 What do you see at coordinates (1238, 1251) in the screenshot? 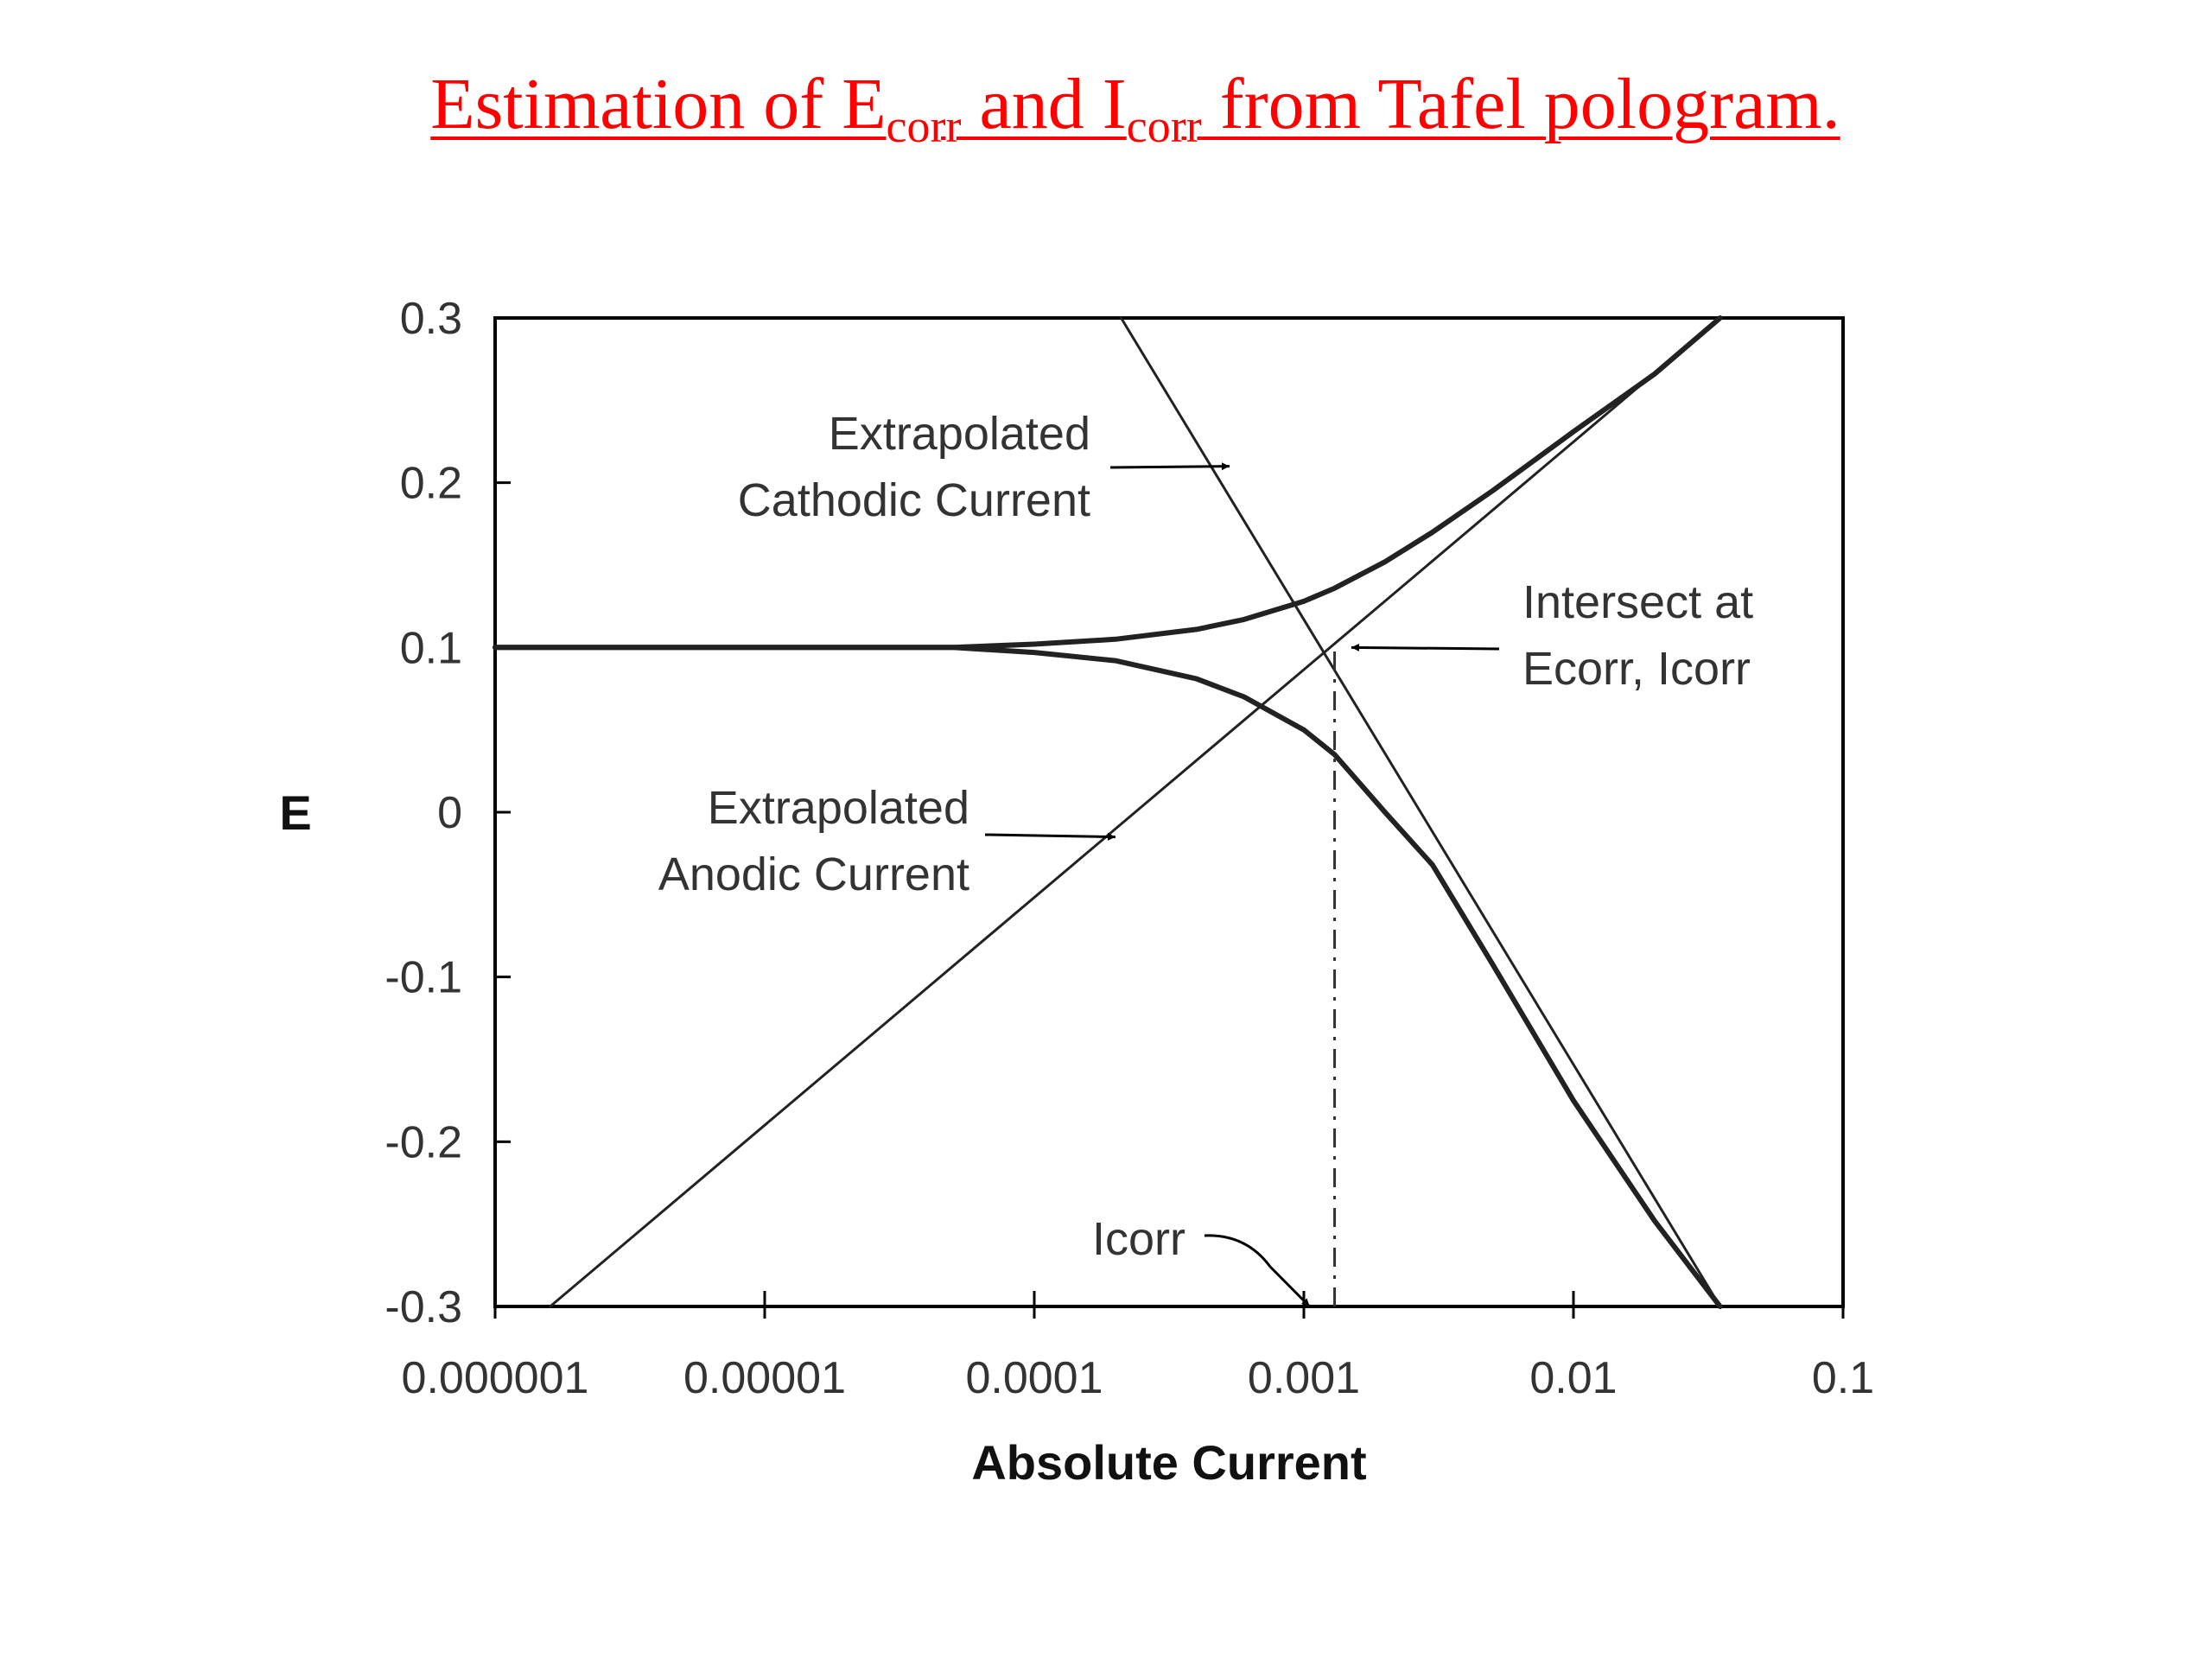
I see `icorr-leader-curve` at bounding box center [1238, 1251].